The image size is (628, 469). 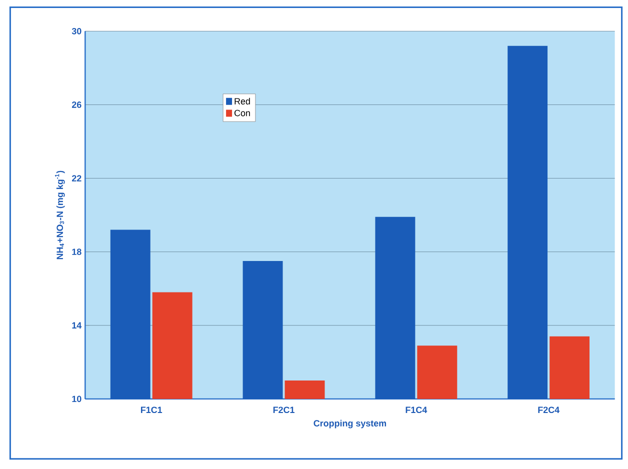 What do you see at coordinates (77, 251) in the screenshot?
I see `y-tick-label: 18` at bounding box center [77, 251].